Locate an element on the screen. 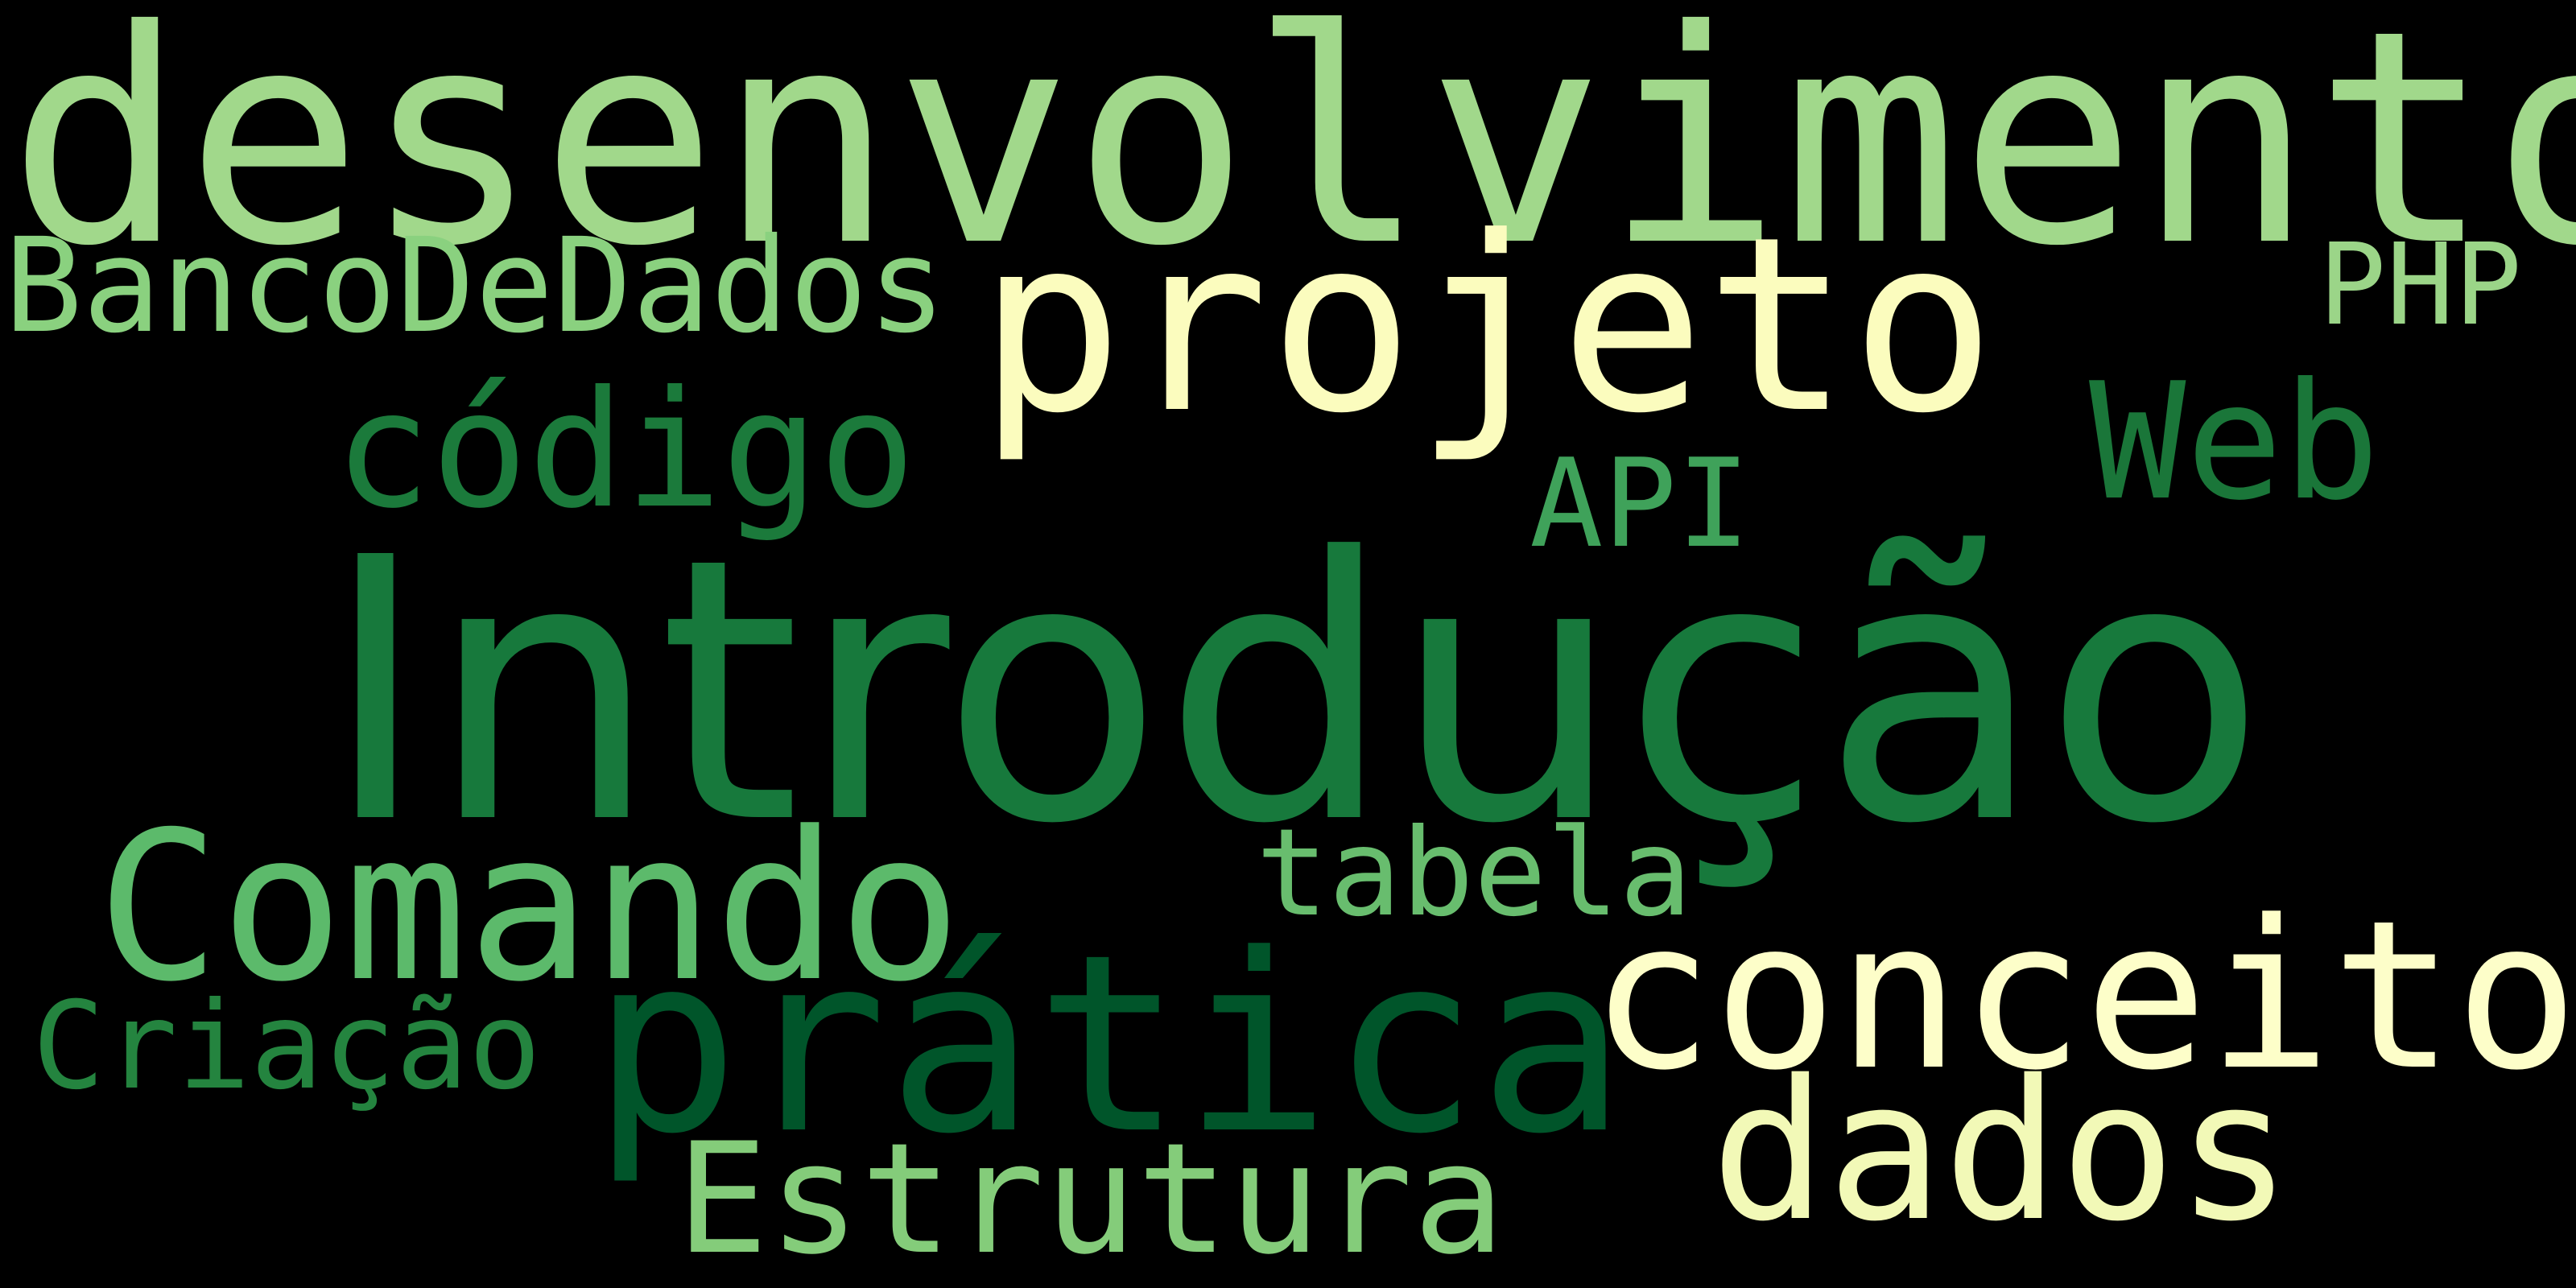  word-conceito: conceito is located at coordinates (2083, 996).